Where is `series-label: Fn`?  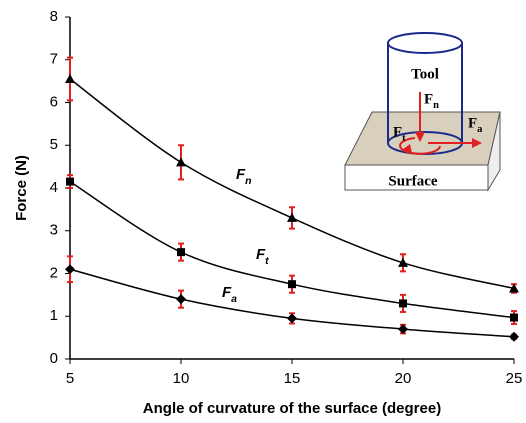 series-label: Fn is located at coordinates (244, 176).